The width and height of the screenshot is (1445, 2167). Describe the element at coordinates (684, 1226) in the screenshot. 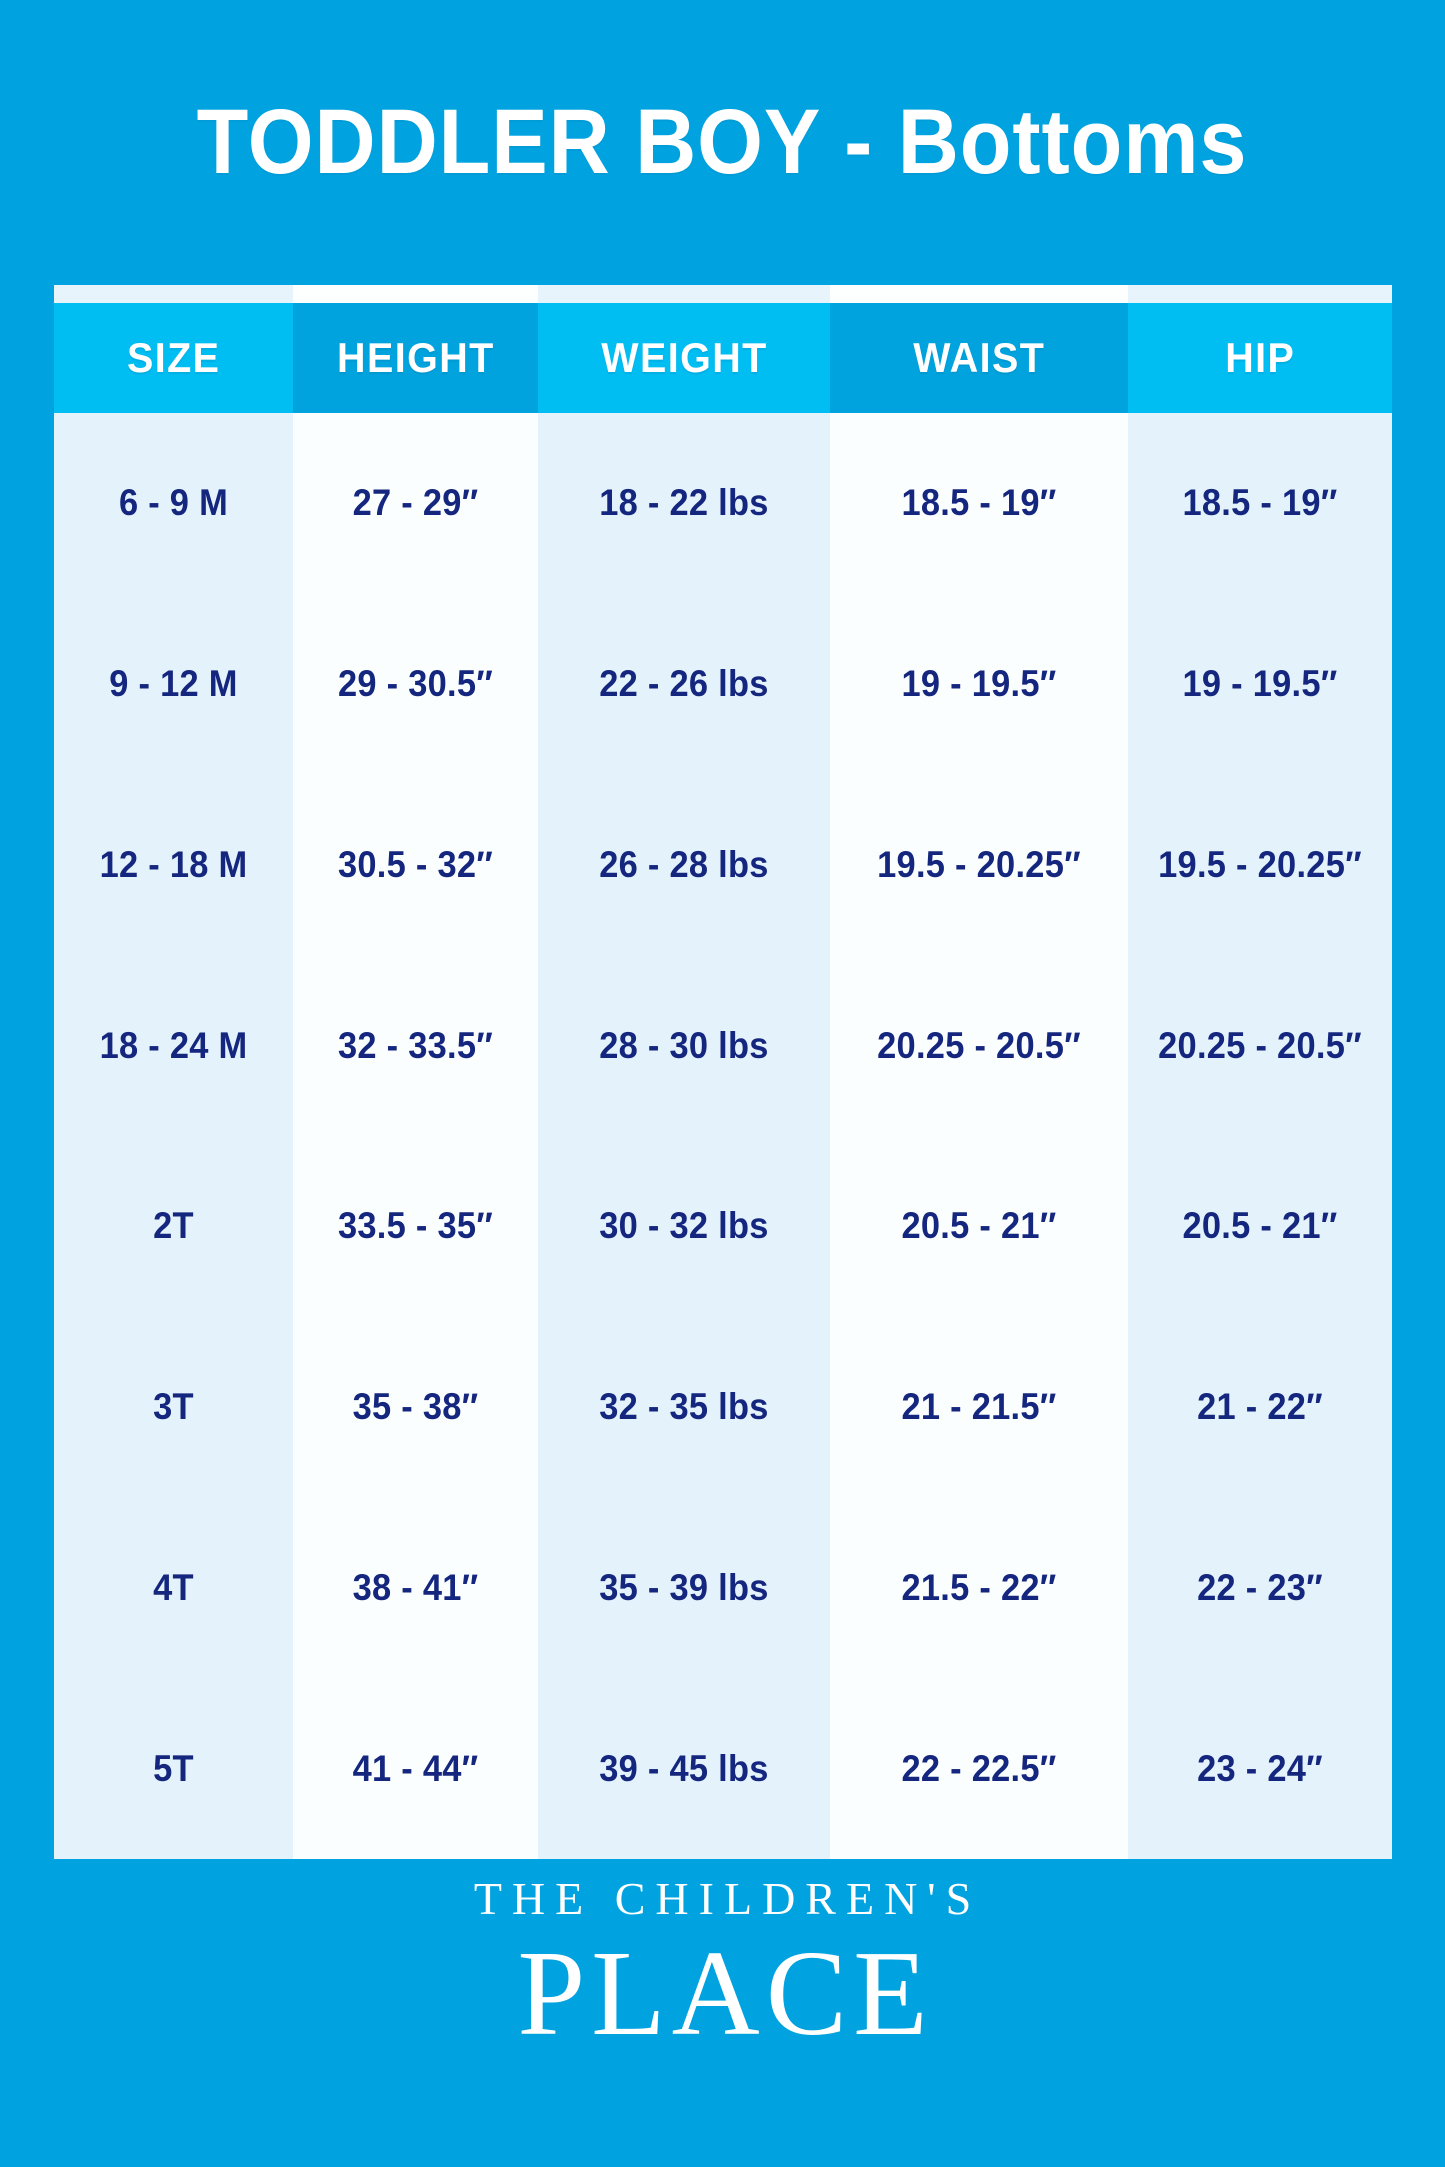

I see `table-cell: 30 - 32 lbs` at that location.